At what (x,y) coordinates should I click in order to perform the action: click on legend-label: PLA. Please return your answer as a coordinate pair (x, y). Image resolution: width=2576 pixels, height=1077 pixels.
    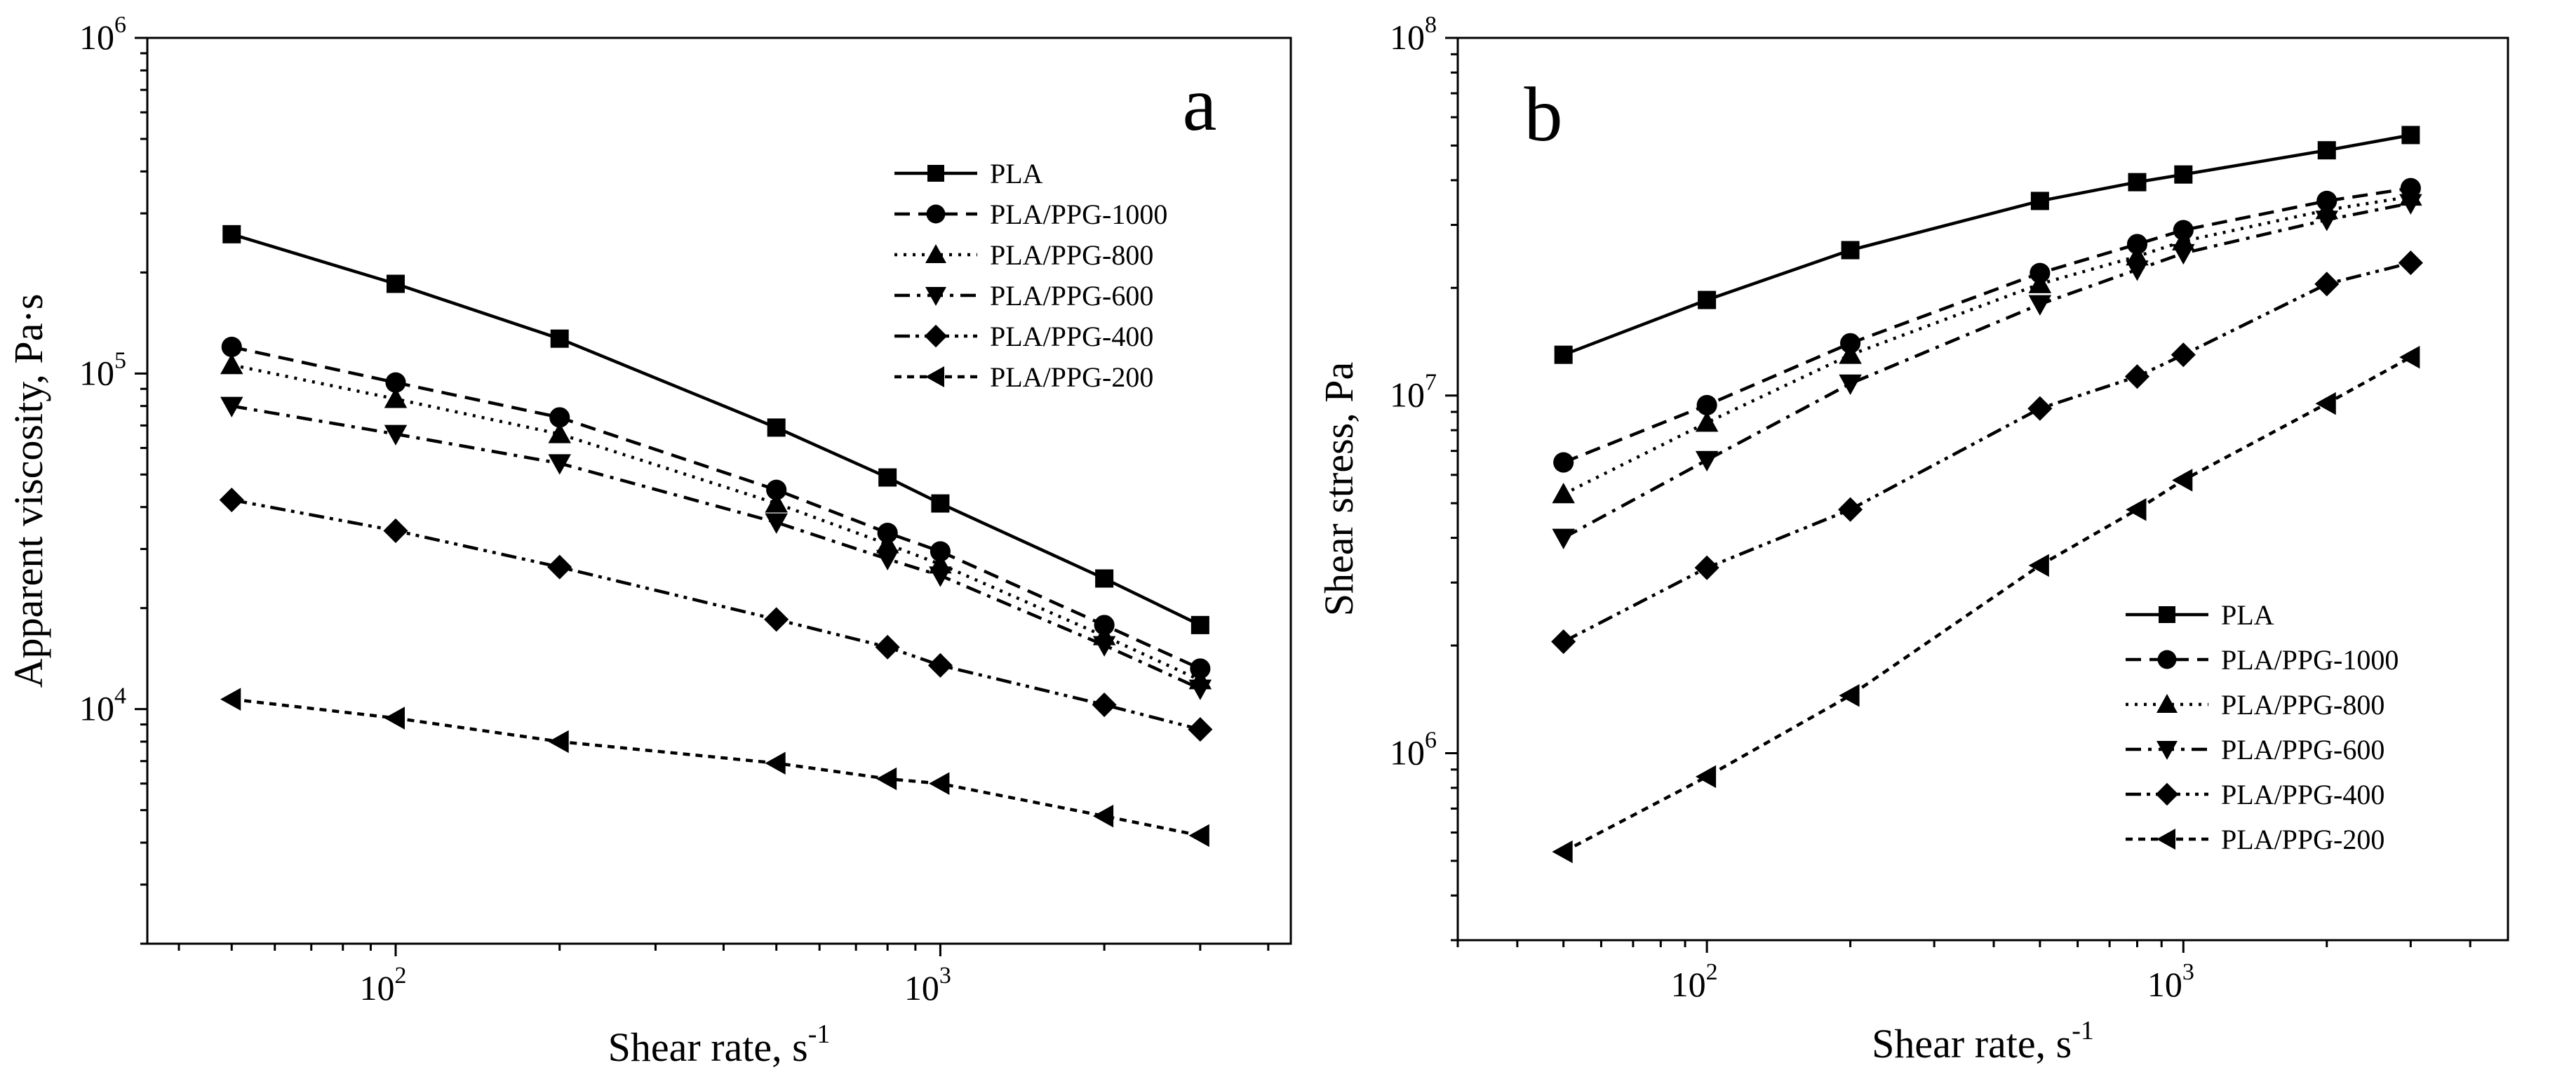
    Looking at the image, I should click on (2247, 615).